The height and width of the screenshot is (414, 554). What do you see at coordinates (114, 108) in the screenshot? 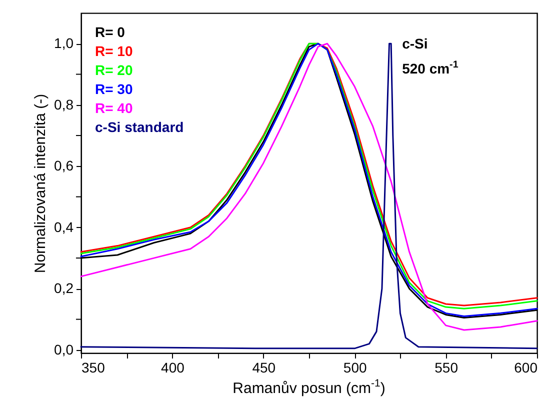
I see `text: R= 40` at bounding box center [114, 108].